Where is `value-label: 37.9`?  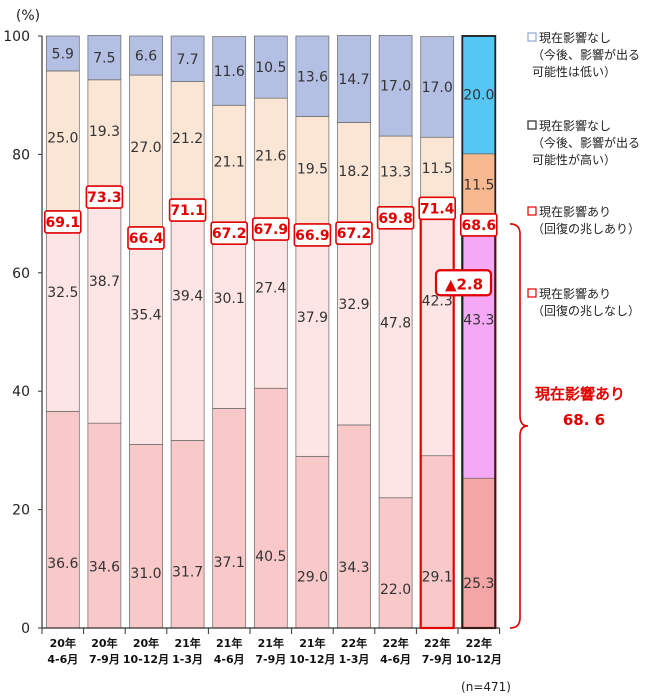 value-label: 37.9 is located at coordinates (312, 318).